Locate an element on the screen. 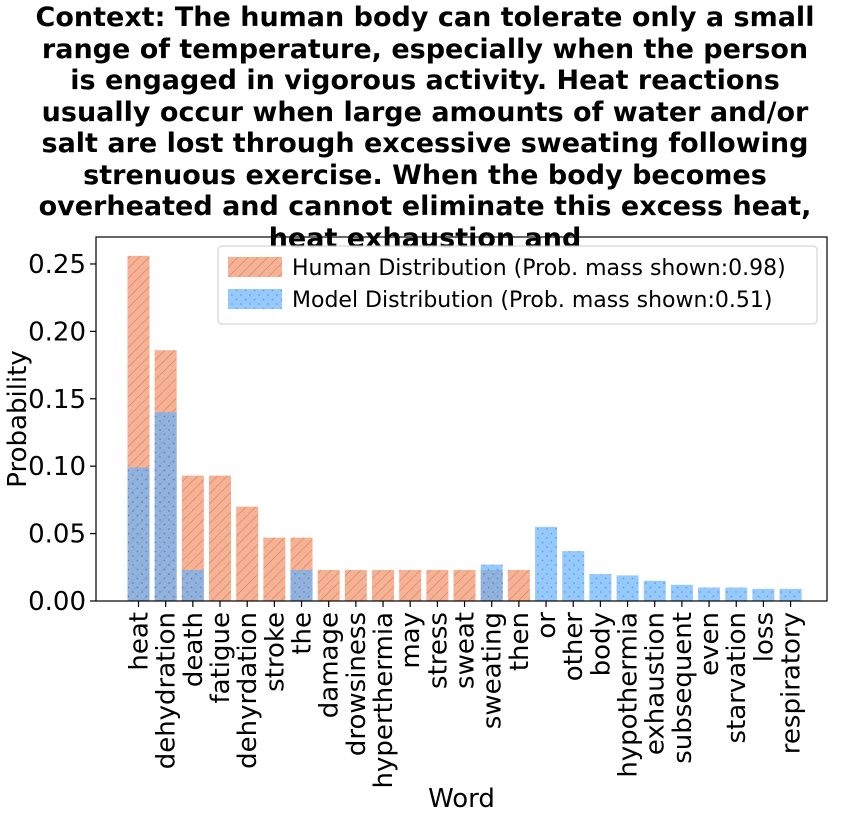  x-axis-label: Word is located at coordinates (461, 799).